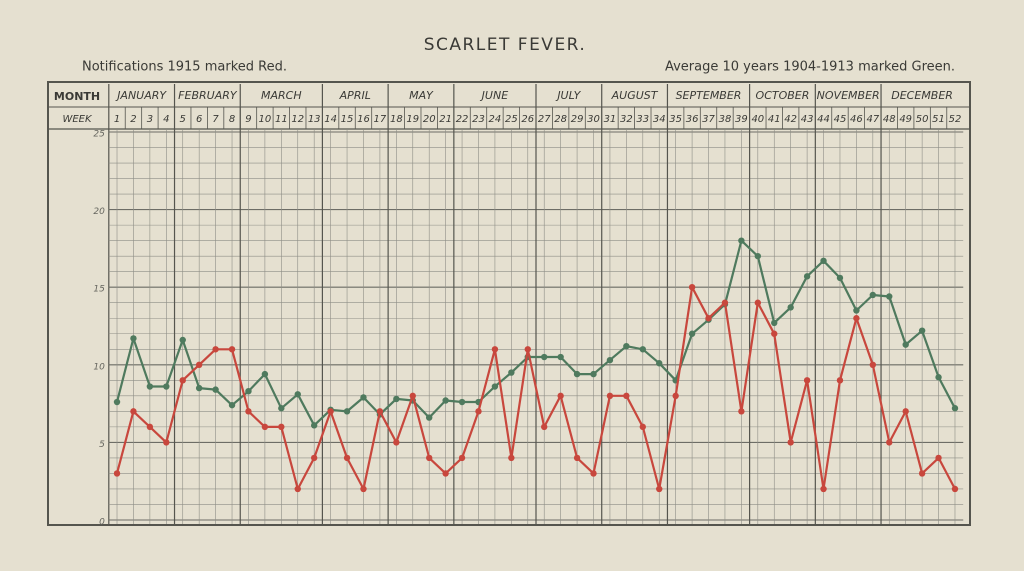  Describe the element at coordinates (856, 119) in the screenshot. I see `week-label: 46` at that location.